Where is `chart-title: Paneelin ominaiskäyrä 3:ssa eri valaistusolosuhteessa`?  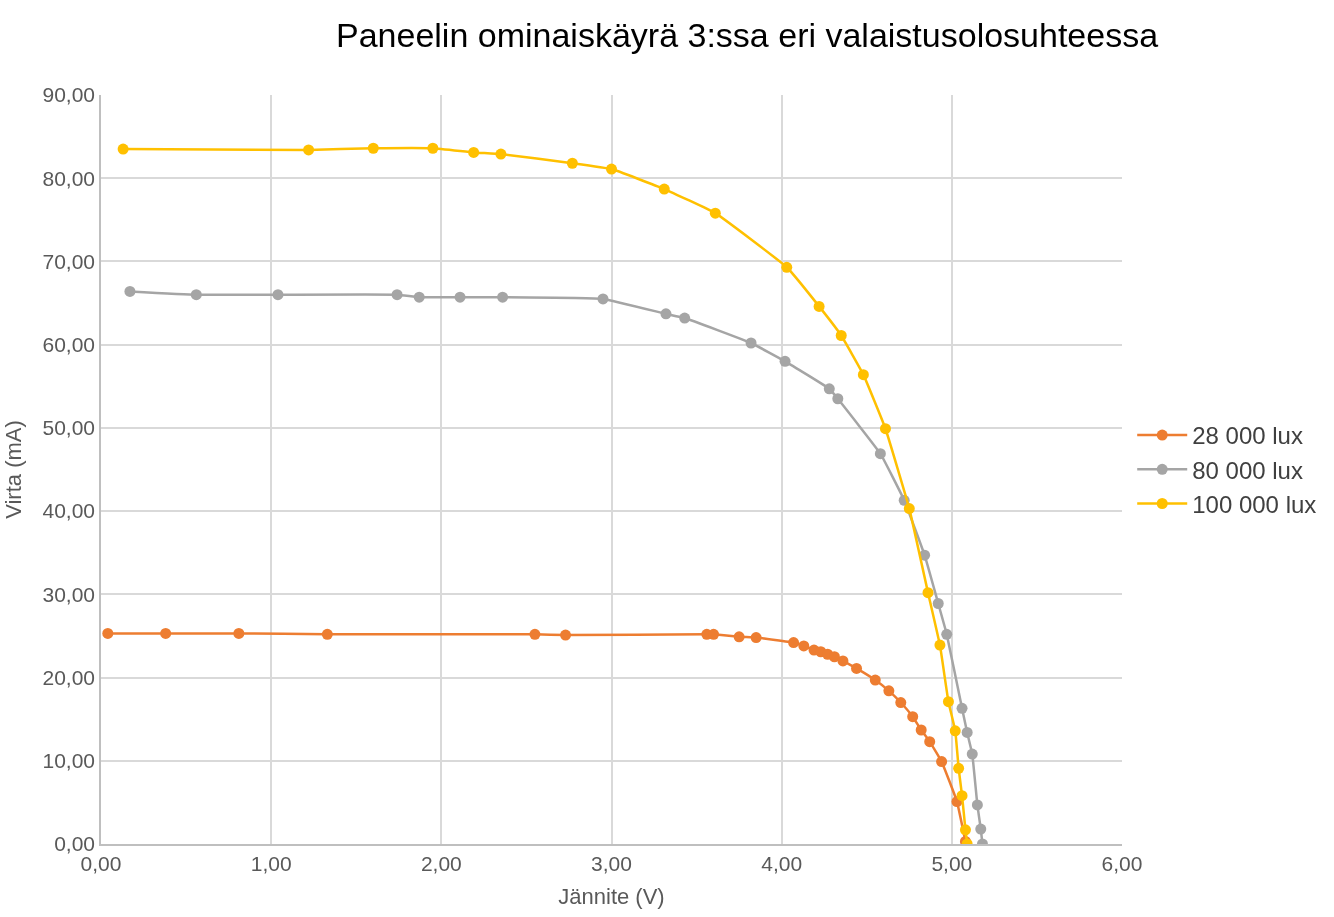 chart-title: Paneelin ominaiskäyrä 3:ssa eri valaistusolosuhteessa is located at coordinates (747, 34).